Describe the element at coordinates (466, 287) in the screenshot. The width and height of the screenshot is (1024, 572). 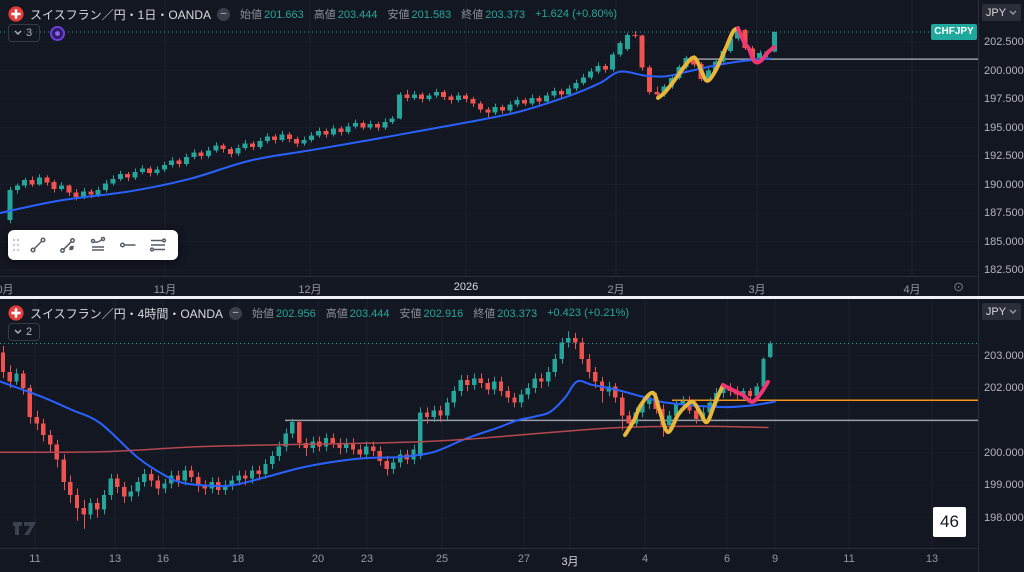
I see `time-tick-label: 2026` at that location.